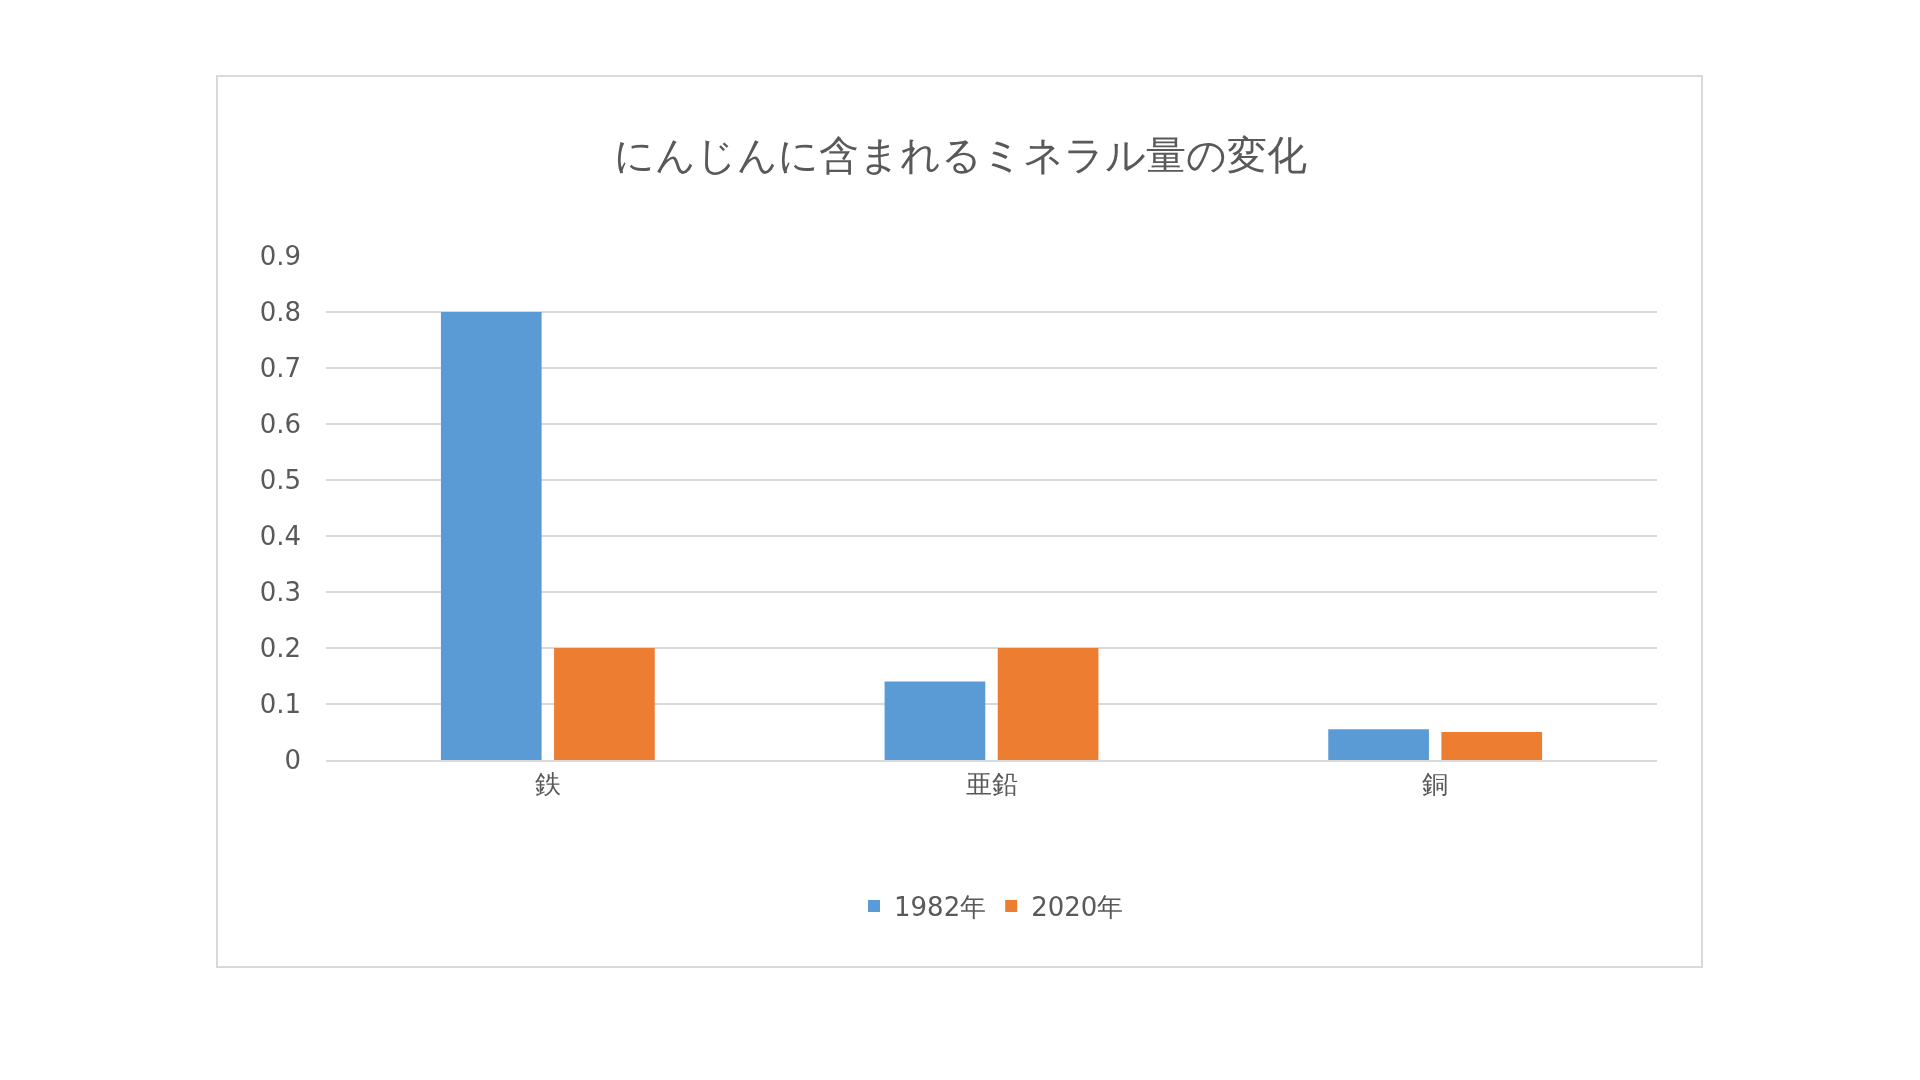 This screenshot has height=1080, width=1920. Describe the element at coordinates (292, 760) in the screenshot. I see `y-tick-label: 0` at that location.